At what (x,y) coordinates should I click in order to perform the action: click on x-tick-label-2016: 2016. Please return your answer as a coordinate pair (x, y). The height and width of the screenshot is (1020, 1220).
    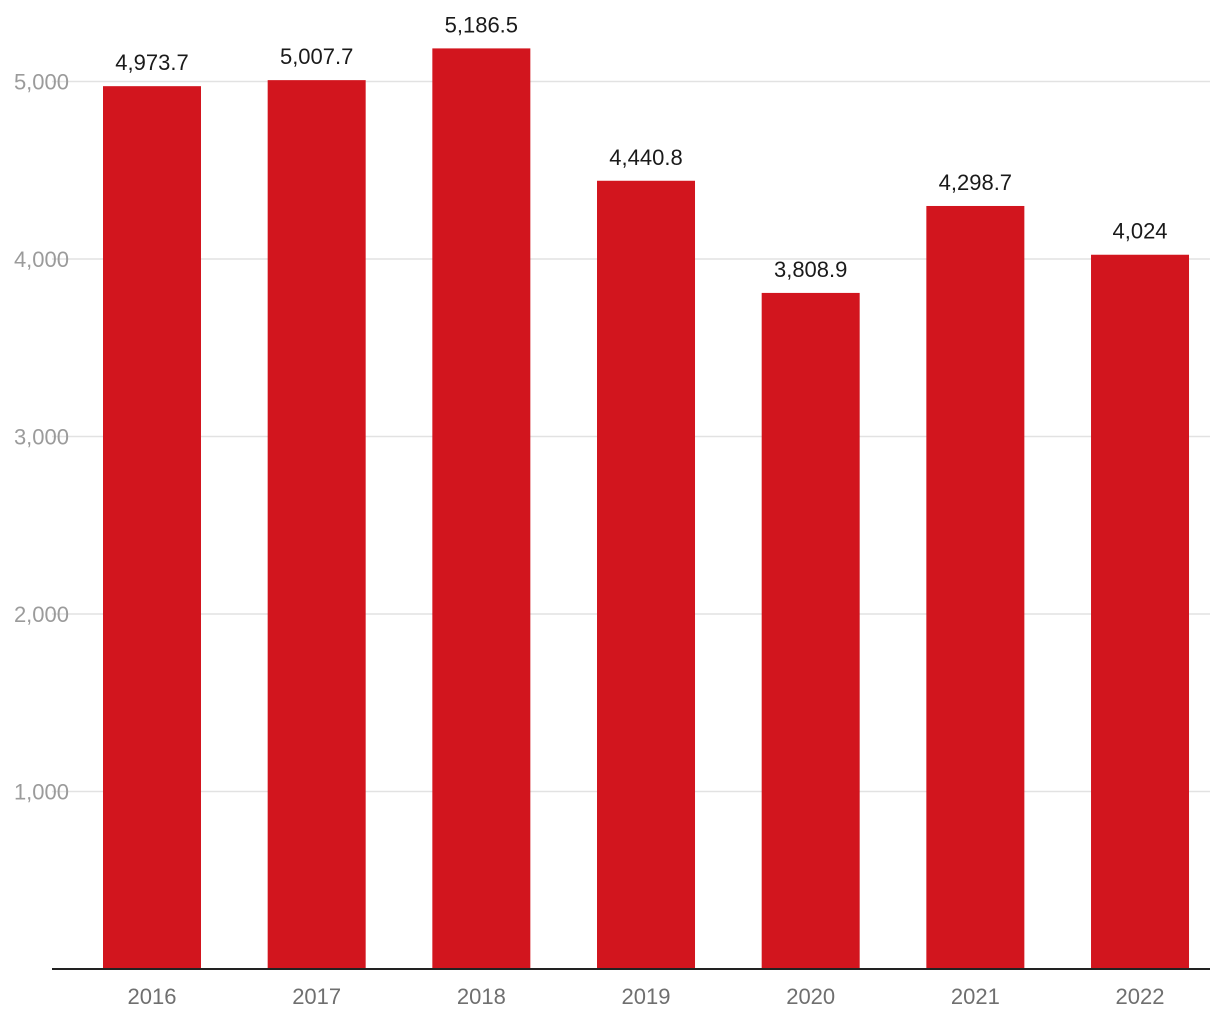
    Looking at the image, I should click on (152, 996).